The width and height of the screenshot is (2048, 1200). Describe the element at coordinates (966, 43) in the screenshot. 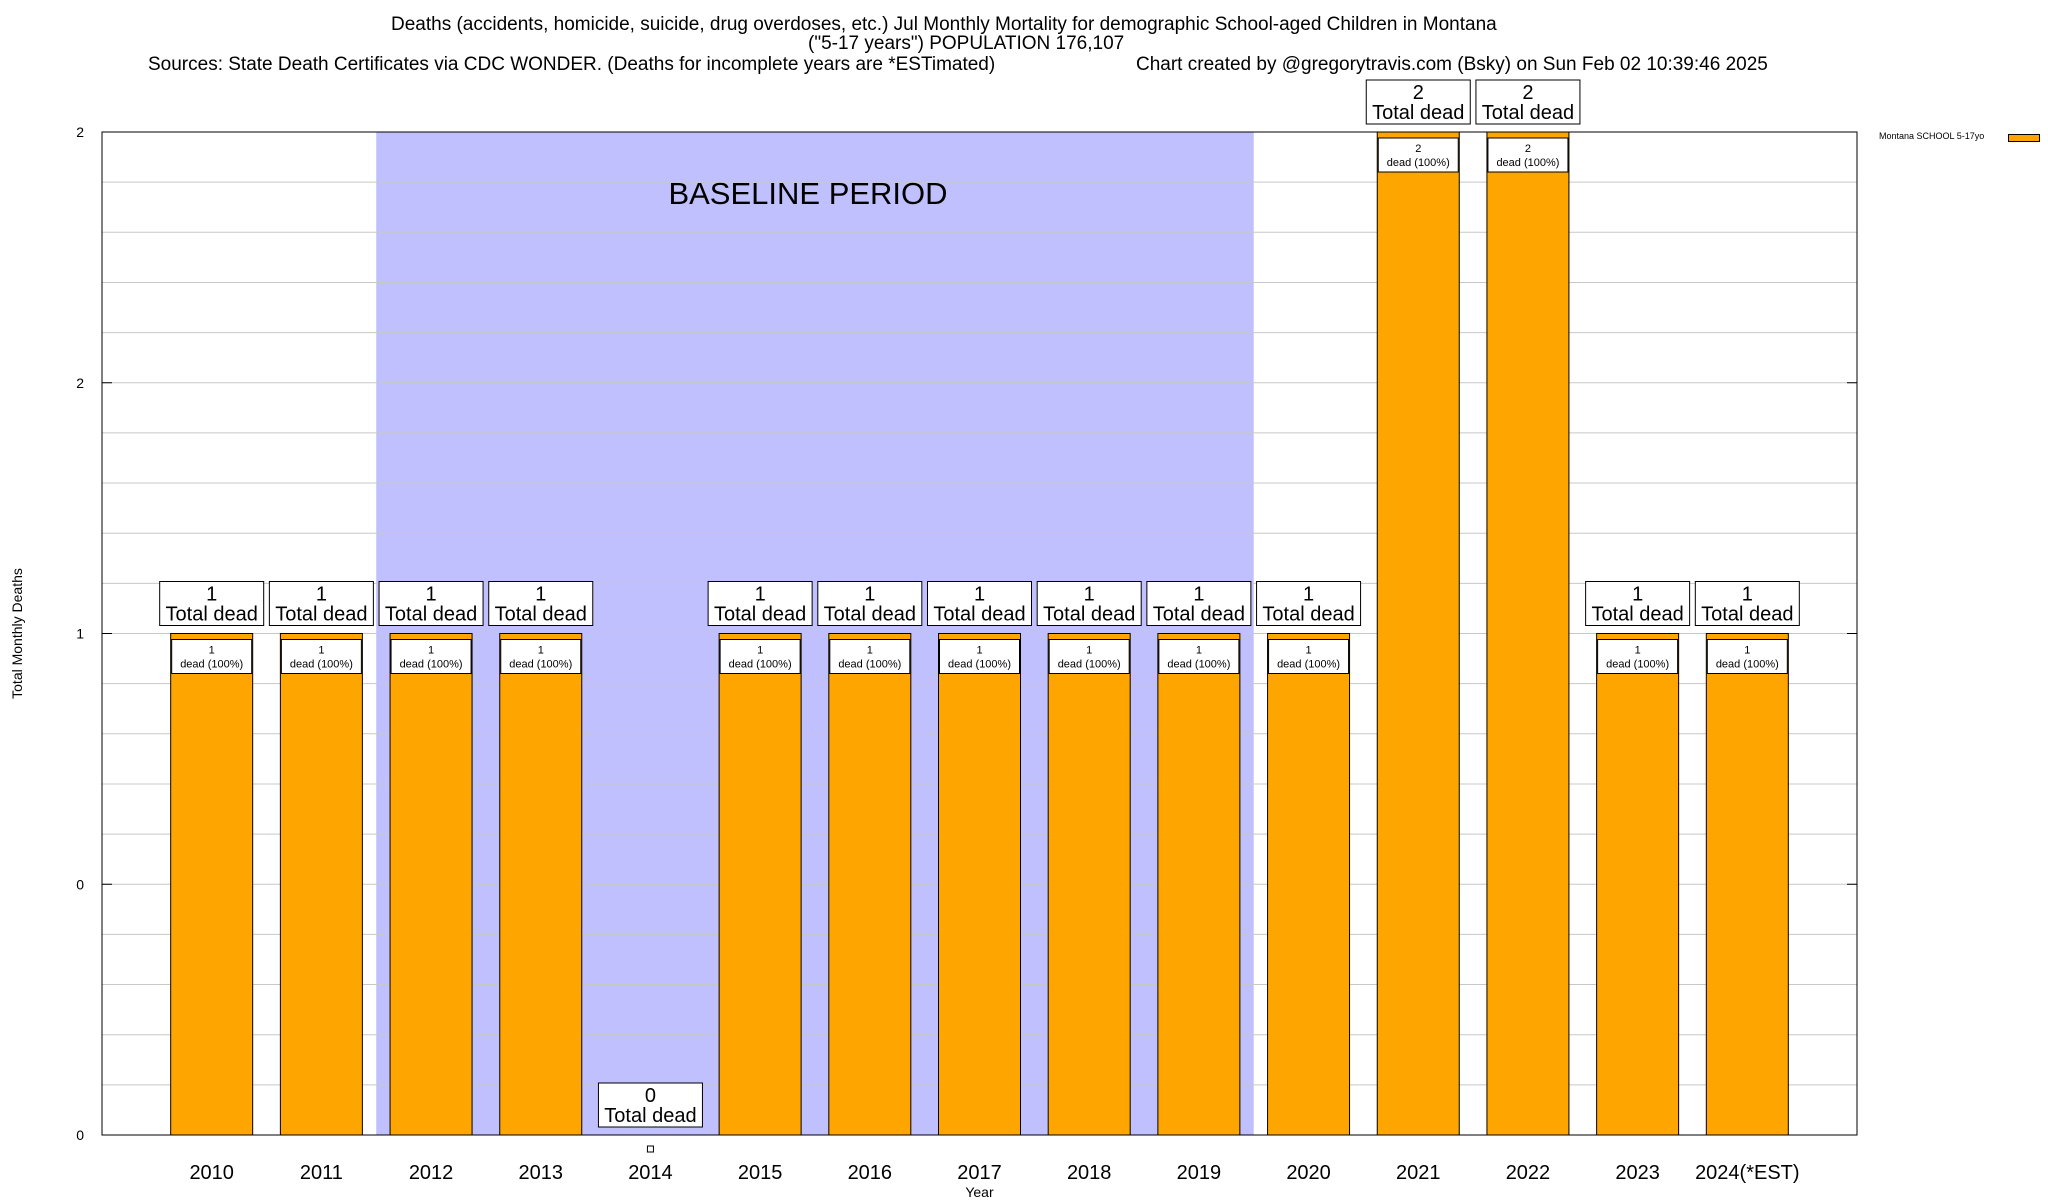

I see `chart-subtitle: ("5-17 years") POPULATION 176,107` at that location.